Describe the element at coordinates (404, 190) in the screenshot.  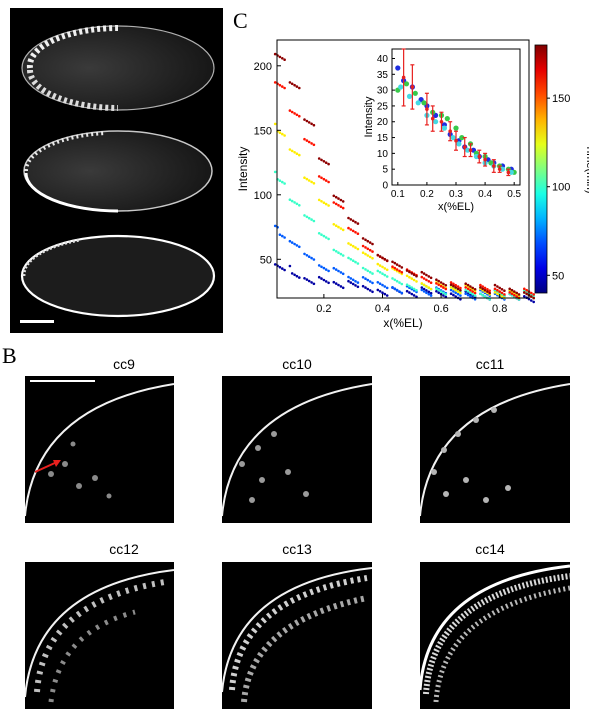
I see `series-t160` at that location.